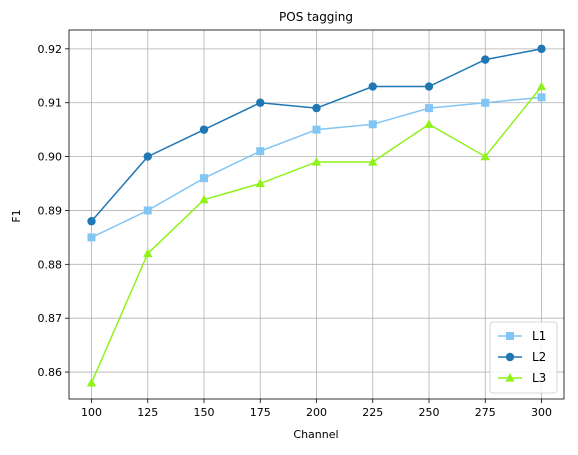  What do you see at coordinates (372, 412) in the screenshot?
I see `x-tick-label: 225` at bounding box center [372, 412].